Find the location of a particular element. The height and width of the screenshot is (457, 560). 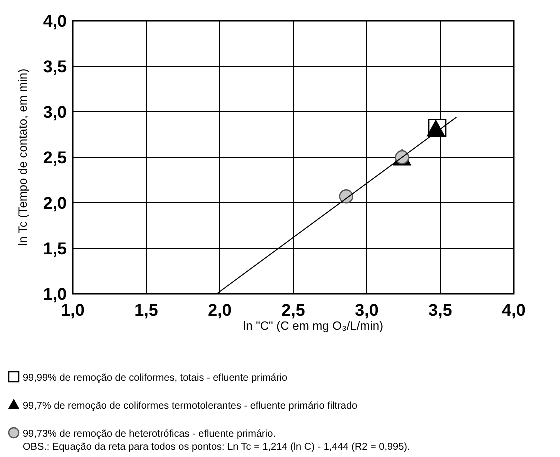

x-tick-label: 1,0 is located at coordinates (73, 310).